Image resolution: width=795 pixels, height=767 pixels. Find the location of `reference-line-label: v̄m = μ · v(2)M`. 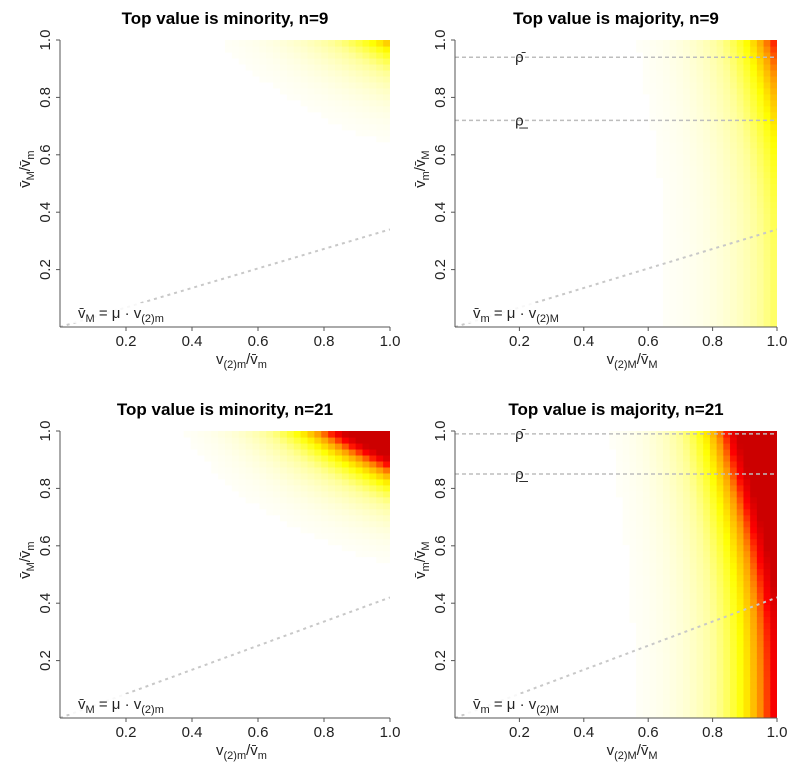

reference-line-label: v̄m = μ · v(2)M is located at coordinates (516, 315).